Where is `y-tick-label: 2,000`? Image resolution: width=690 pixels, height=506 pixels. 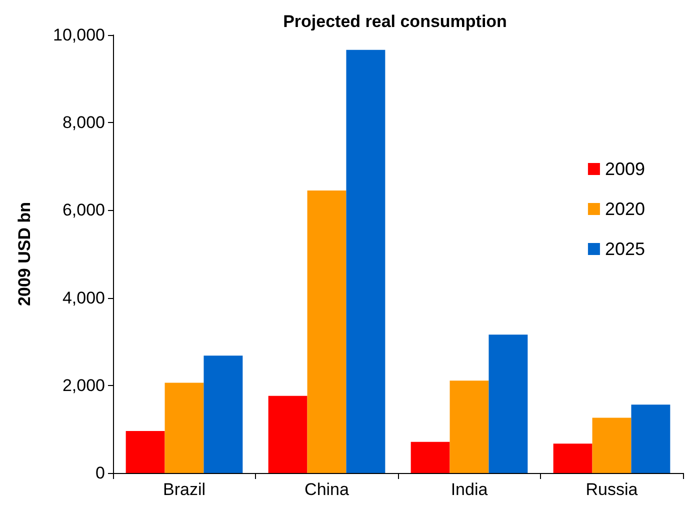
y-tick-label: 2,000 is located at coordinates (83, 385).